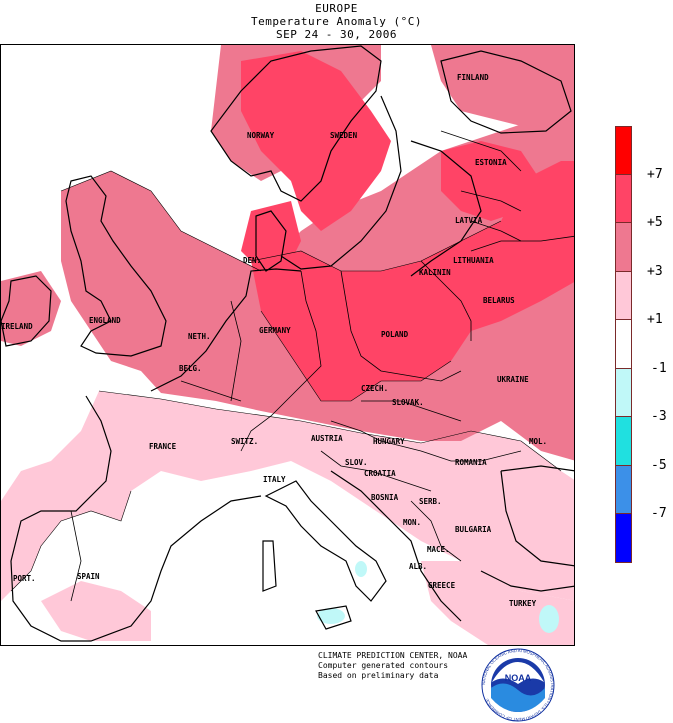 Image resolution: width=673 pixels, height=723 pixels. Describe the element at coordinates (623, 198) in the screenshot. I see `legend-swatch-5to7` at that location.